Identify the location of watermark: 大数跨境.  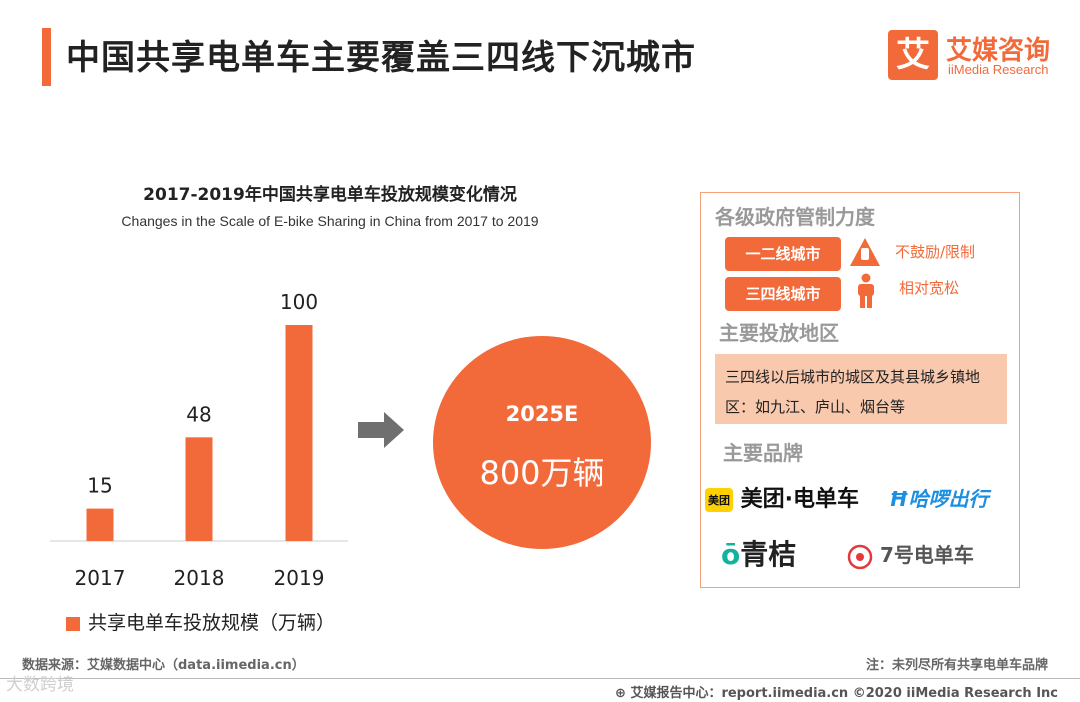
(40, 685).